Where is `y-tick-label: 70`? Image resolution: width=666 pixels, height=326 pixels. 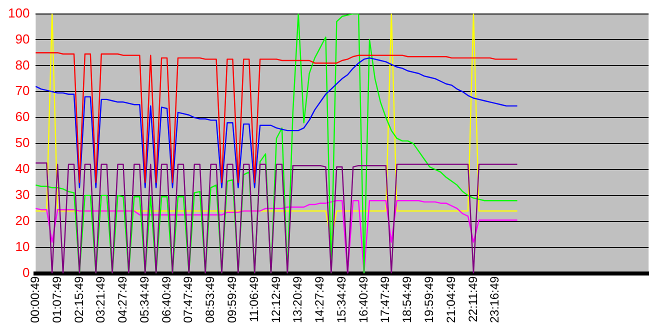
y-tick-label: 70 is located at coordinates (22, 90).